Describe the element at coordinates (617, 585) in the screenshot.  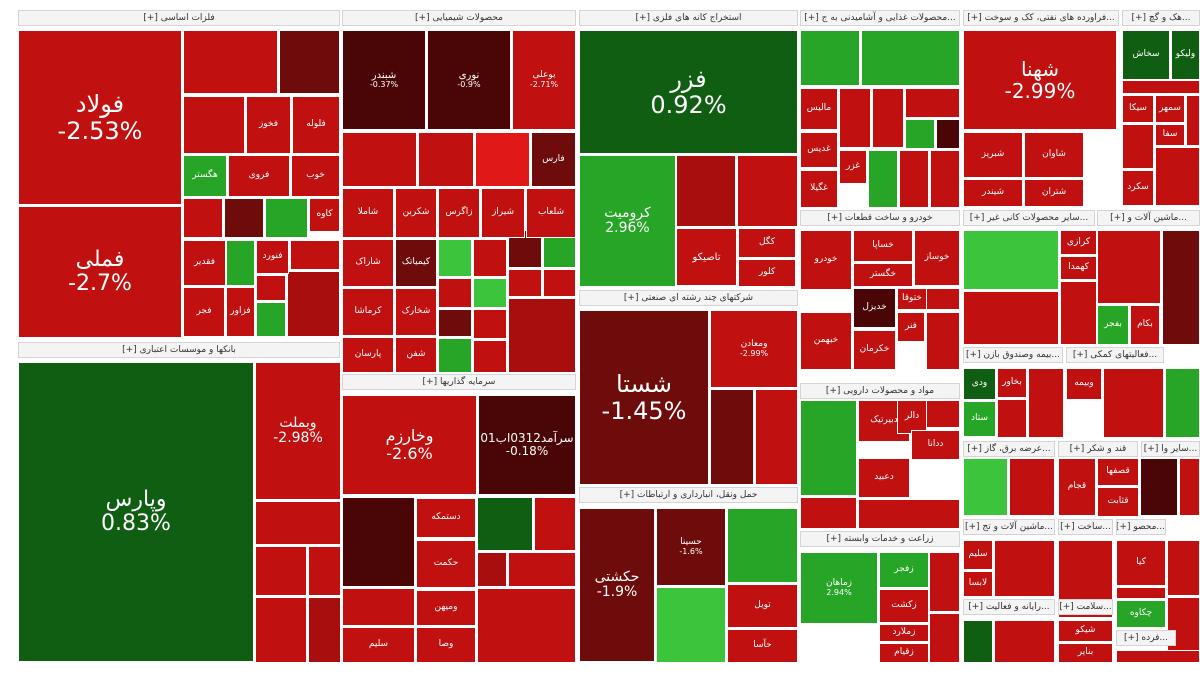
I see `treemap-tile: حکشتی -1.9%` at that location.